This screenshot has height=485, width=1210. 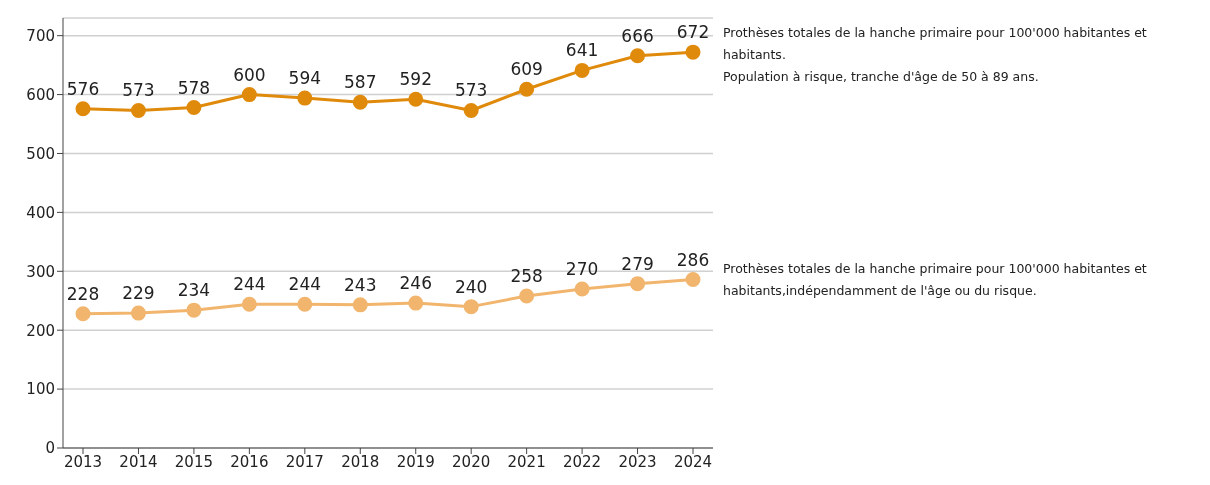 I want to click on data-label: 228, so click(x=83, y=293).